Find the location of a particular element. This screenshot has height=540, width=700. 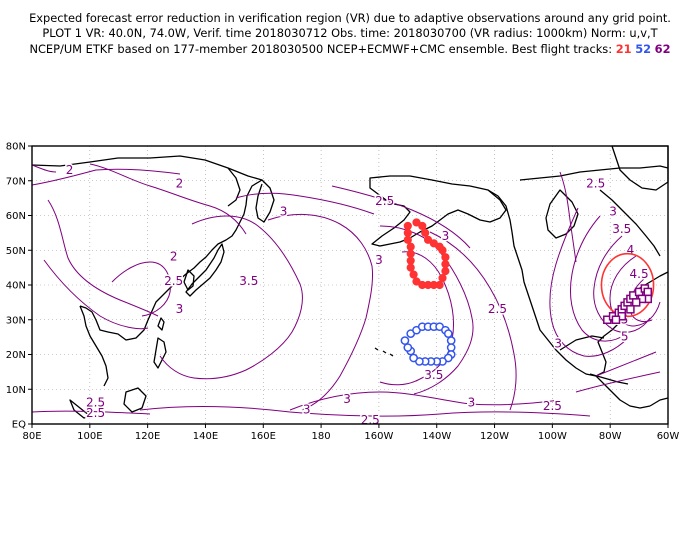

kamchatka is located at coordinates (265, 201).